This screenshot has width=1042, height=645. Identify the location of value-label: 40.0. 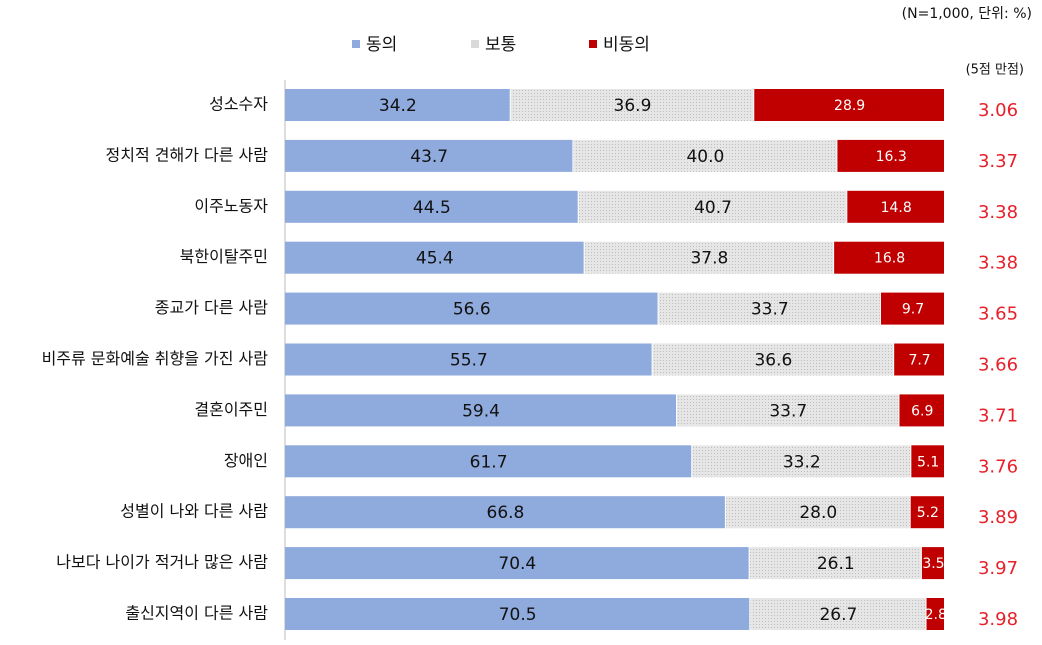
(705, 157).